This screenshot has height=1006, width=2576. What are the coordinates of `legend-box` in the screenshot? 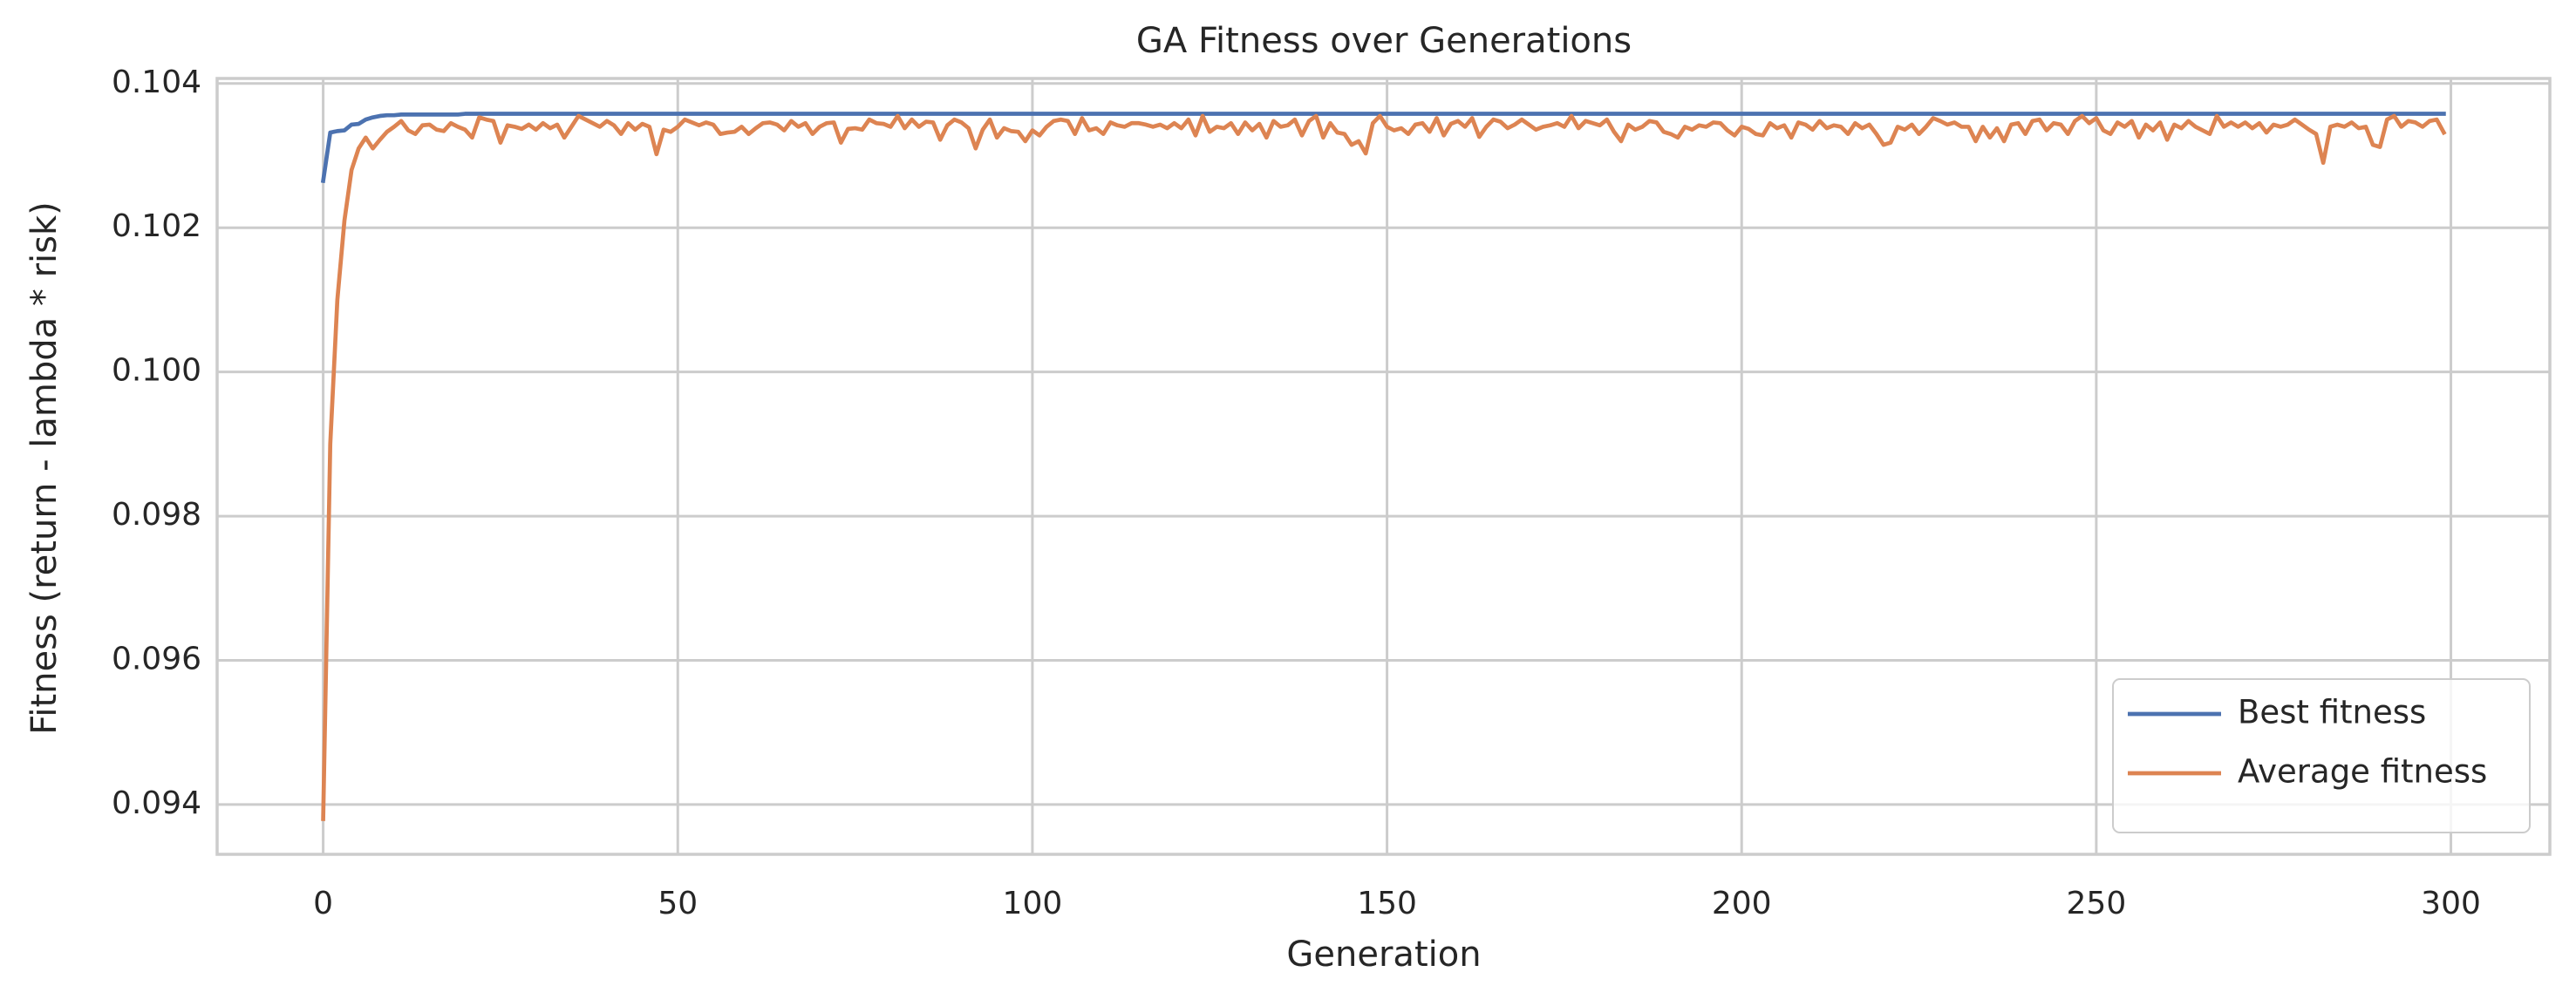 It's located at (2321, 755).